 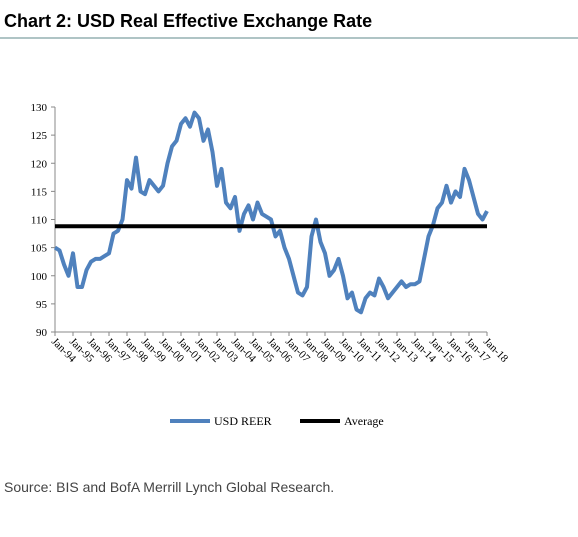 What do you see at coordinates (39, 249) in the screenshot?
I see `y-tick-label: 105` at bounding box center [39, 249].